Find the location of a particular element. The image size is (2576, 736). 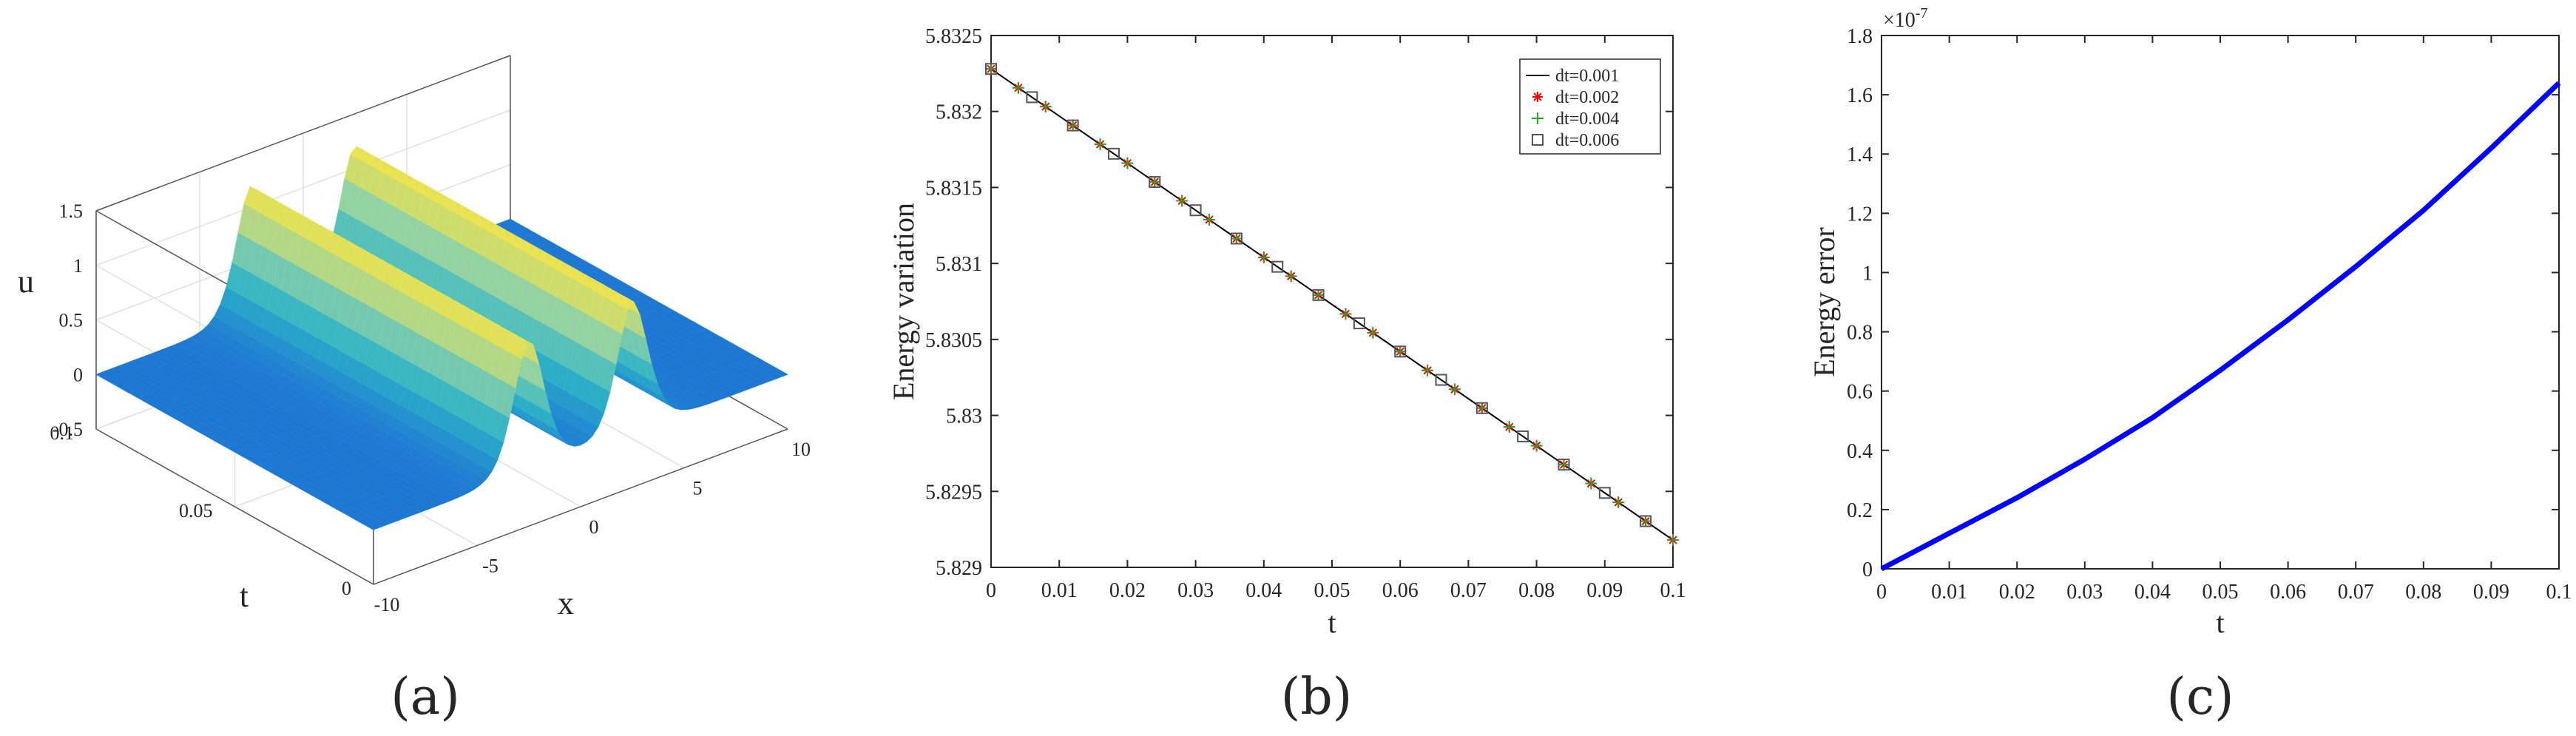

z-tick-label-a: 1.5 is located at coordinates (71, 211).